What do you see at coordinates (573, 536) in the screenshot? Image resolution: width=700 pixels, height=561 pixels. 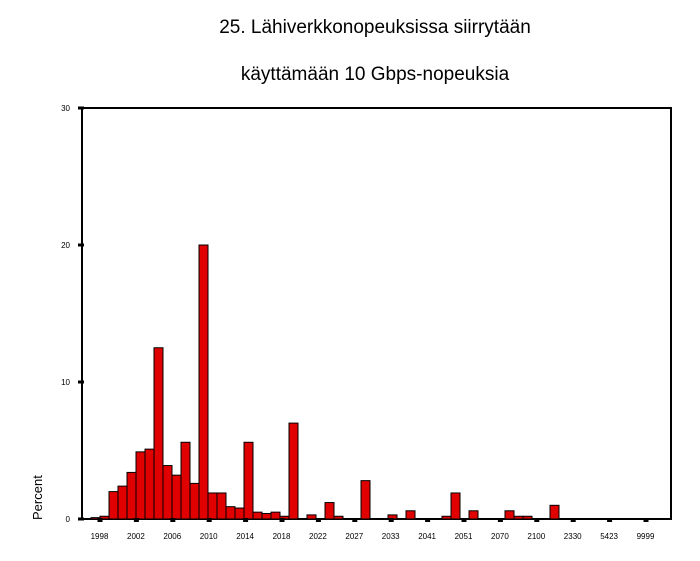 I see `x-tick-label: 2330` at bounding box center [573, 536].